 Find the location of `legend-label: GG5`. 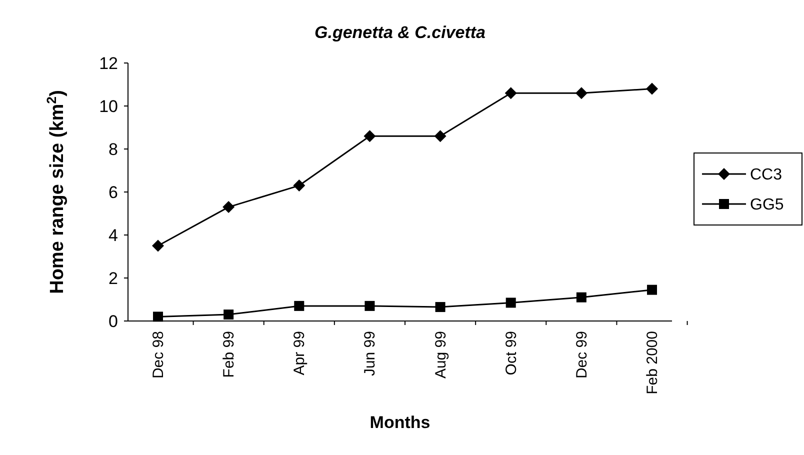

legend-label: GG5 is located at coordinates (767, 205).